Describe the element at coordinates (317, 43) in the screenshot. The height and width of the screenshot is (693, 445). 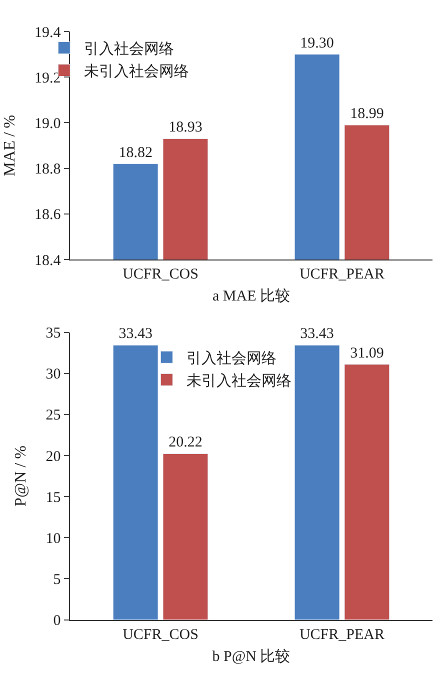
I see `data-label: 19.30` at that location.